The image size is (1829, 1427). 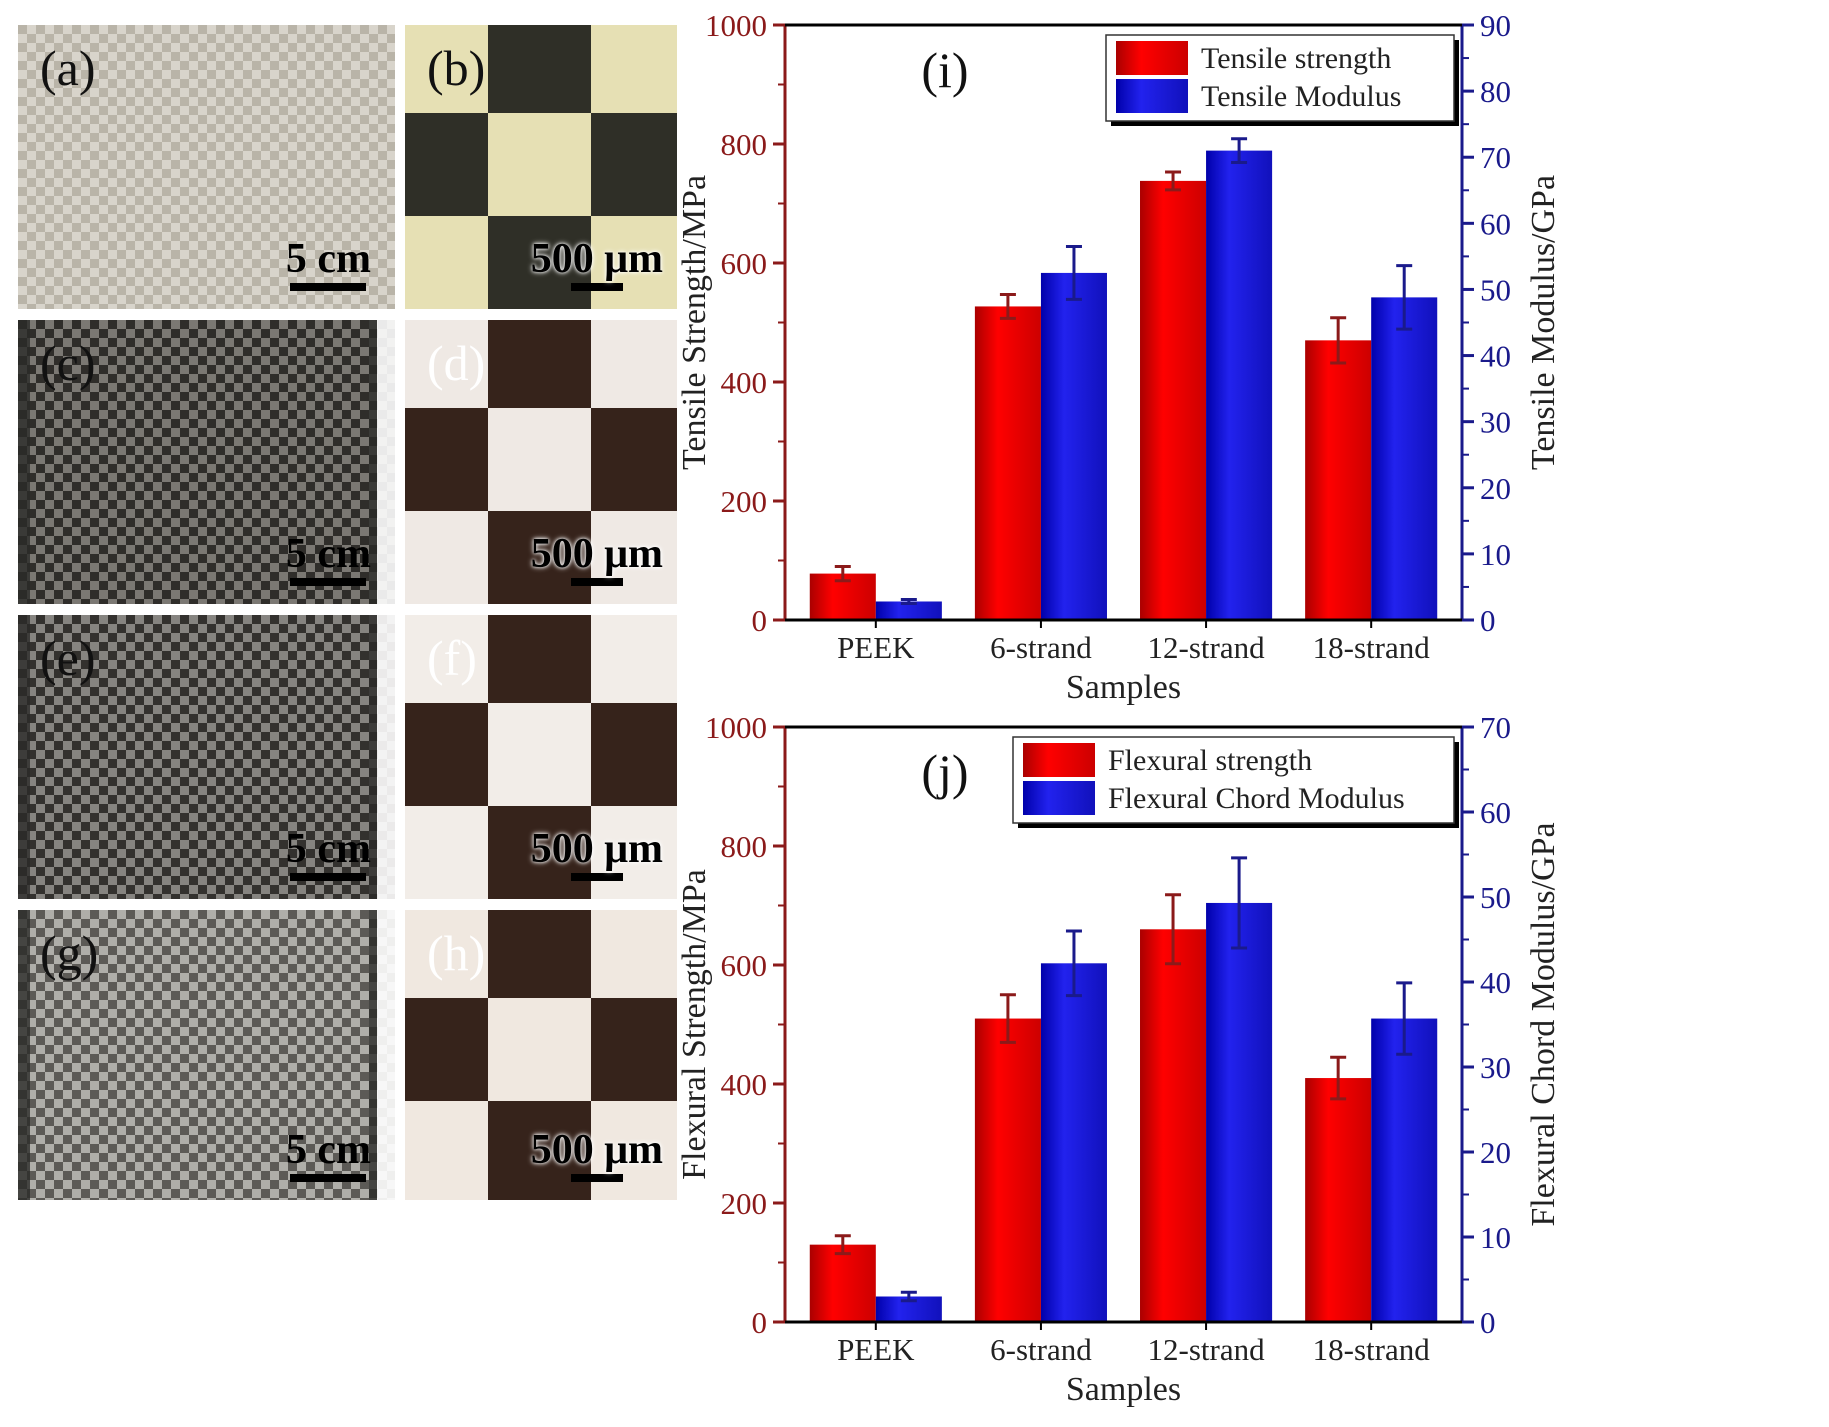 I want to click on bar-flexural-strength-peek, so click(x=842, y=1283).